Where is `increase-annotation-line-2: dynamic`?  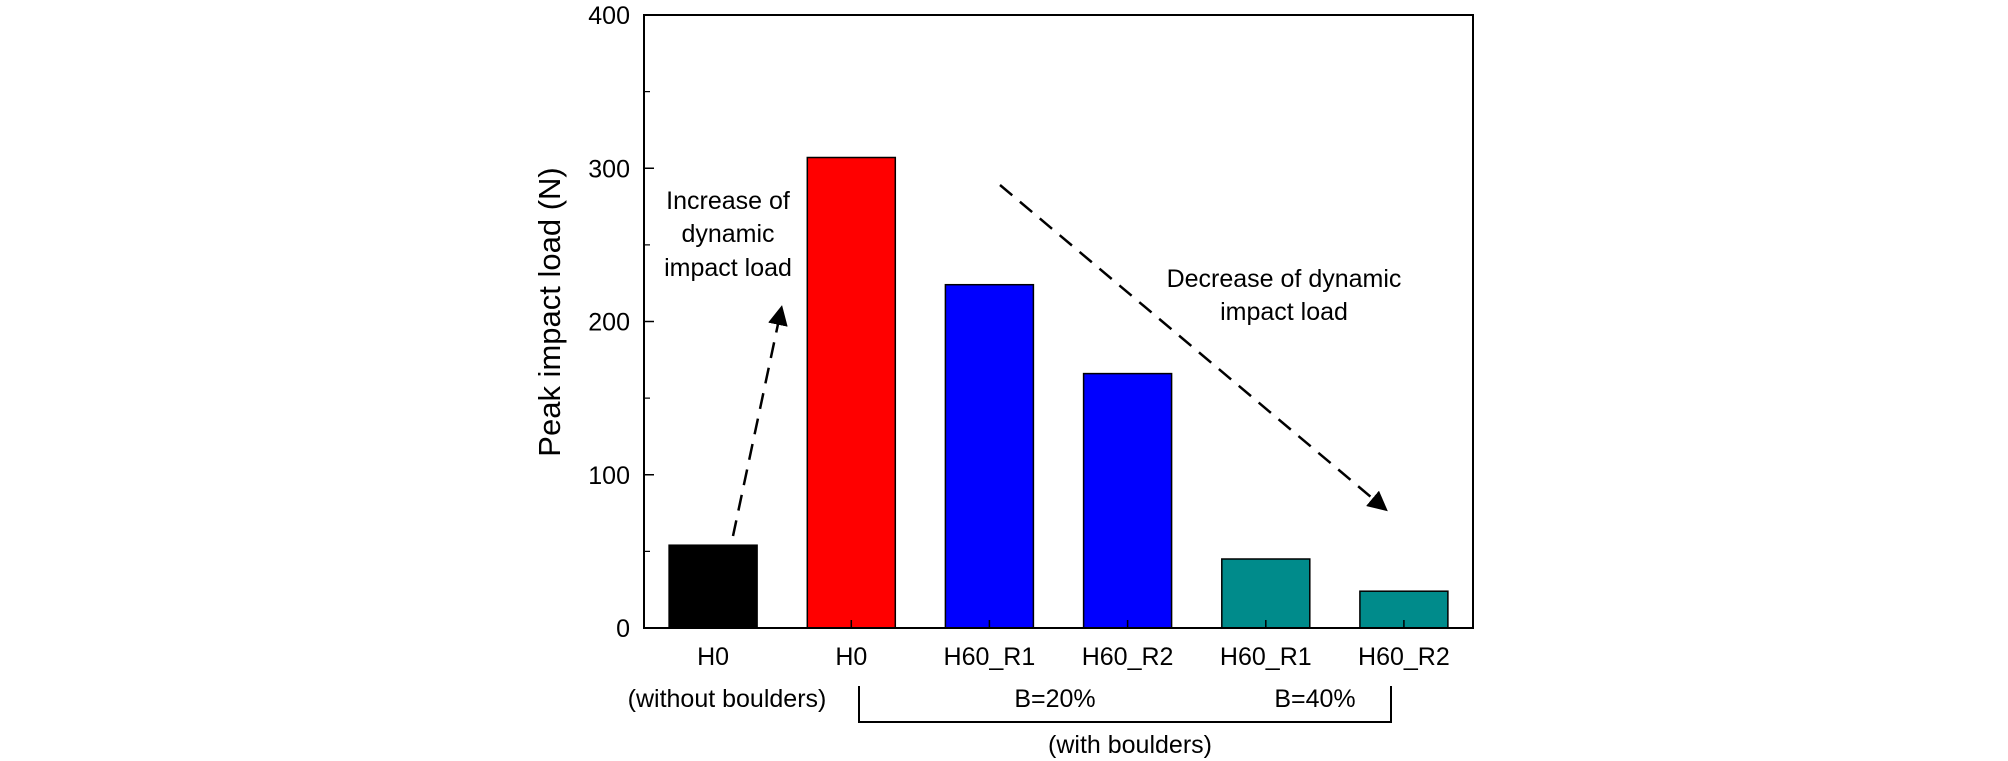 increase-annotation-line-2: dynamic is located at coordinates (727, 234).